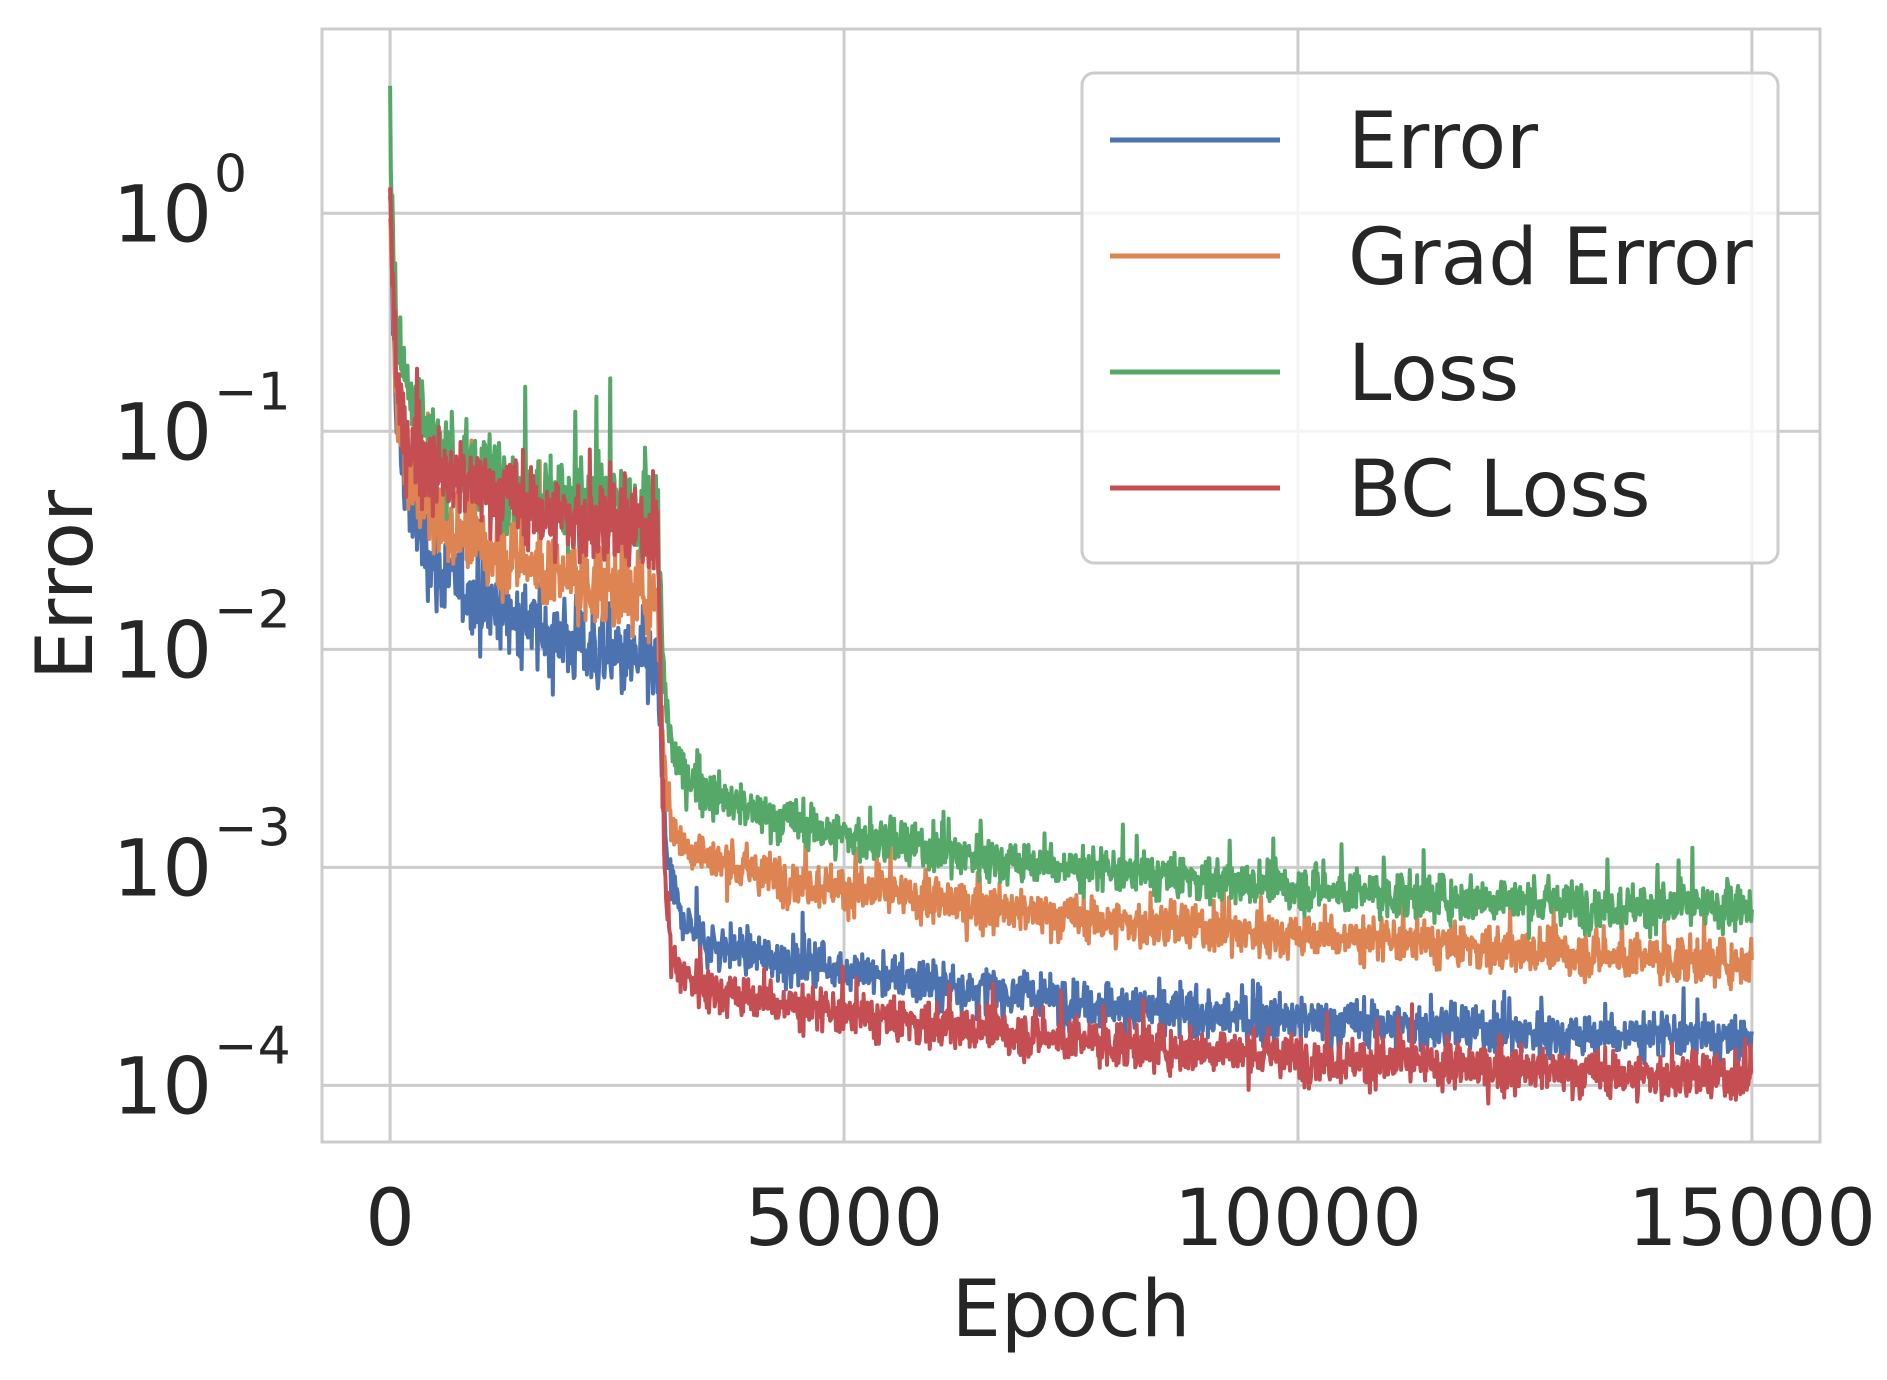  I want to click on y-tick-exponent: 0, so click(230, 174).